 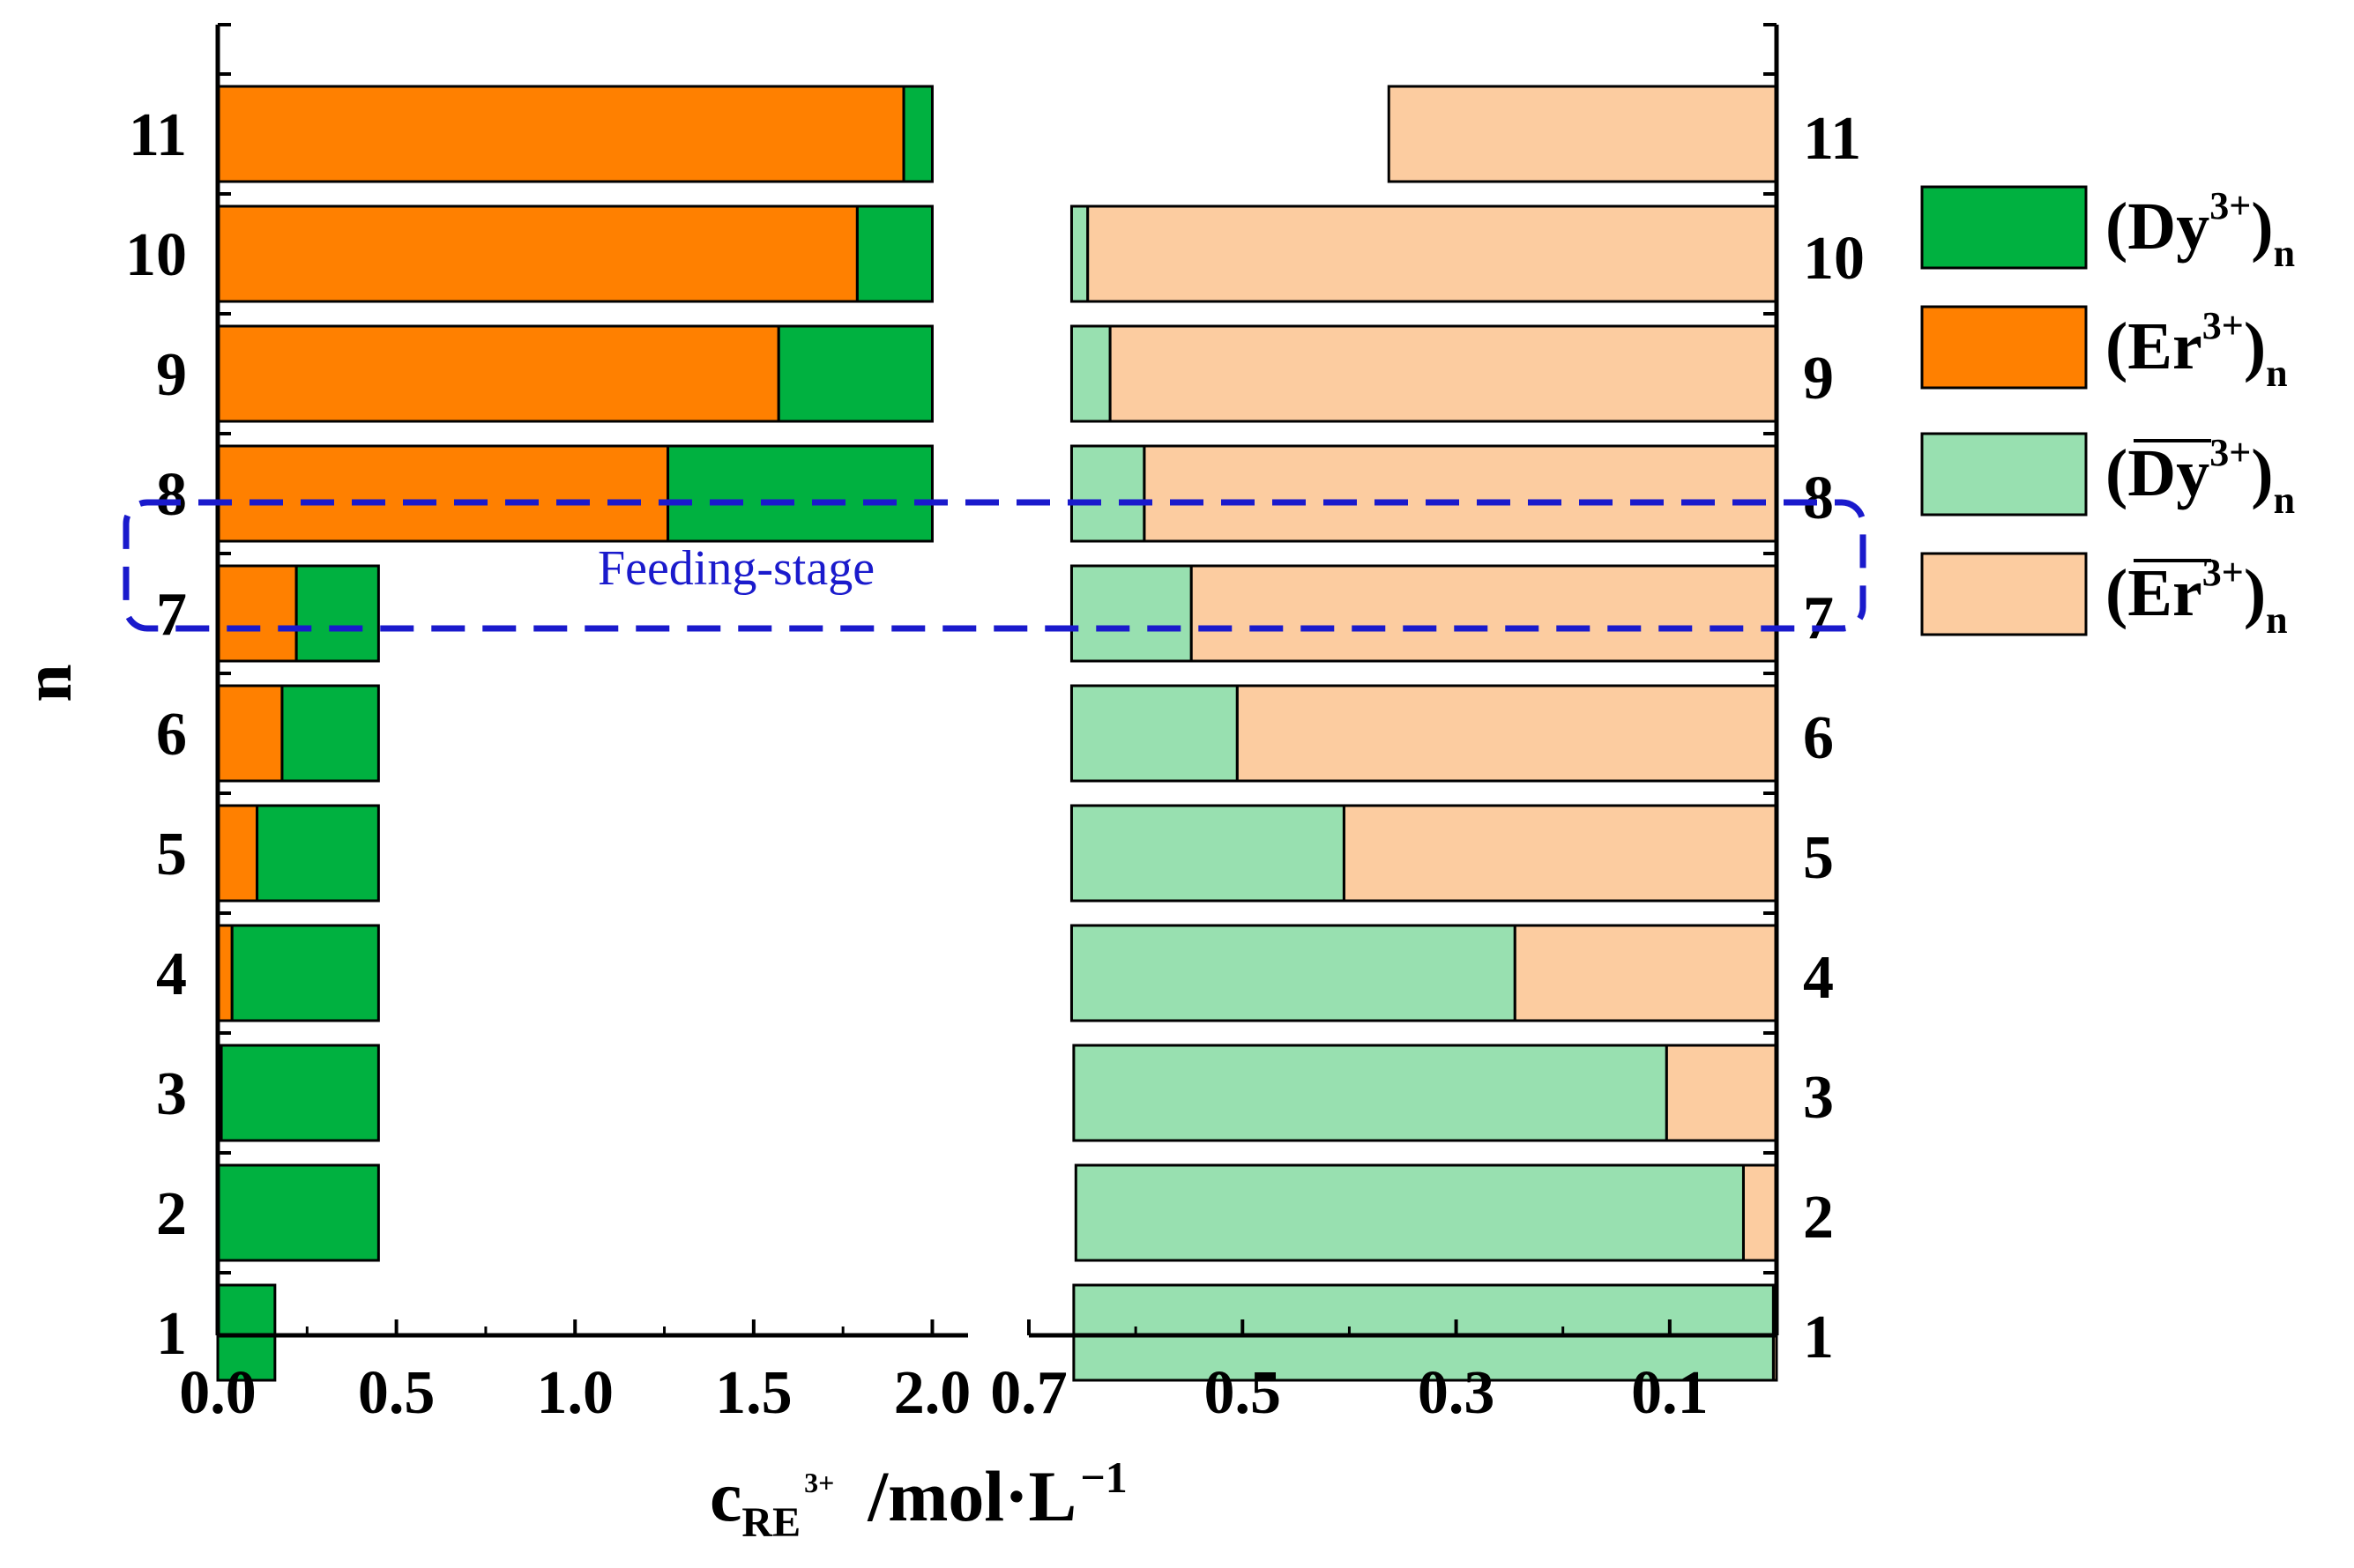 What do you see at coordinates (171, 375) in the screenshot?
I see `left-ytick-label-9: 9` at bounding box center [171, 375].